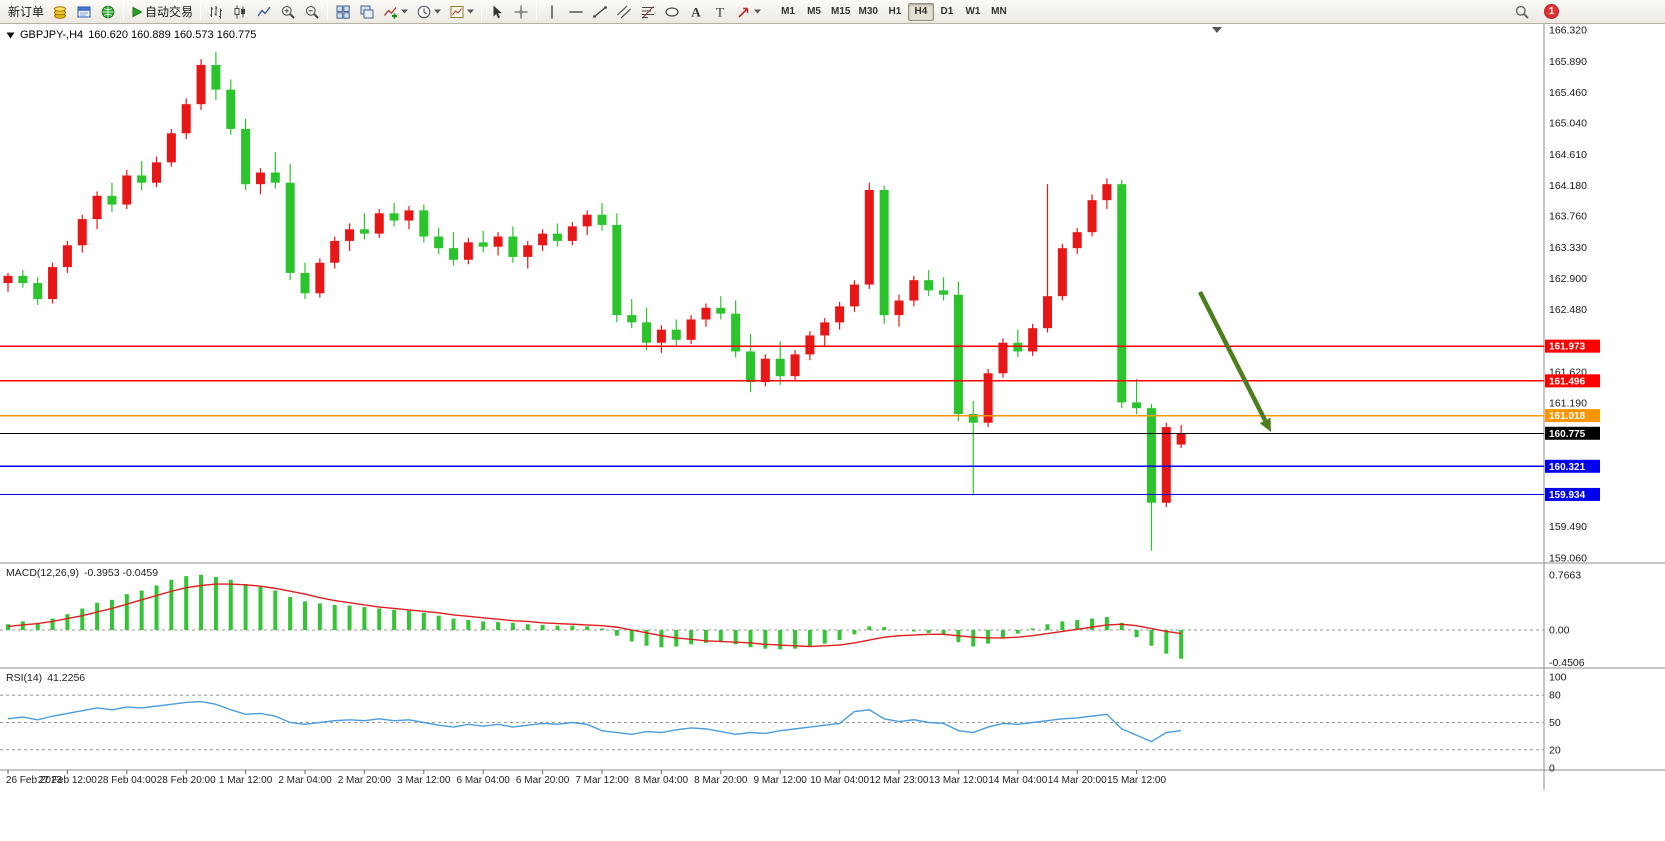 This screenshot has width=1665, height=841. Describe the element at coordinates (999, 12) in the screenshot. I see `timeframe-mn-button: MN` at that location.